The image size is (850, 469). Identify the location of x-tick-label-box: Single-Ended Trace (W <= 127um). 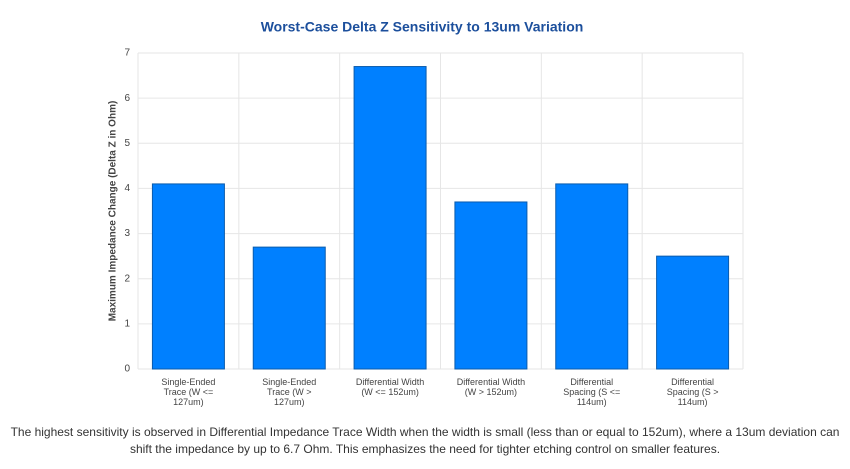
(188, 392).